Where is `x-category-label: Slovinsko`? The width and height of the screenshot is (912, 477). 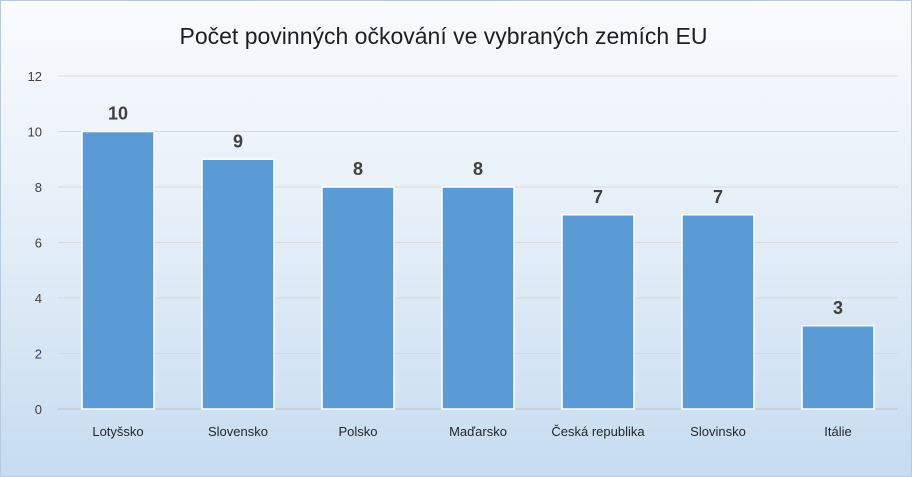 x-category-label: Slovinsko is located at coordinates (718, 431).